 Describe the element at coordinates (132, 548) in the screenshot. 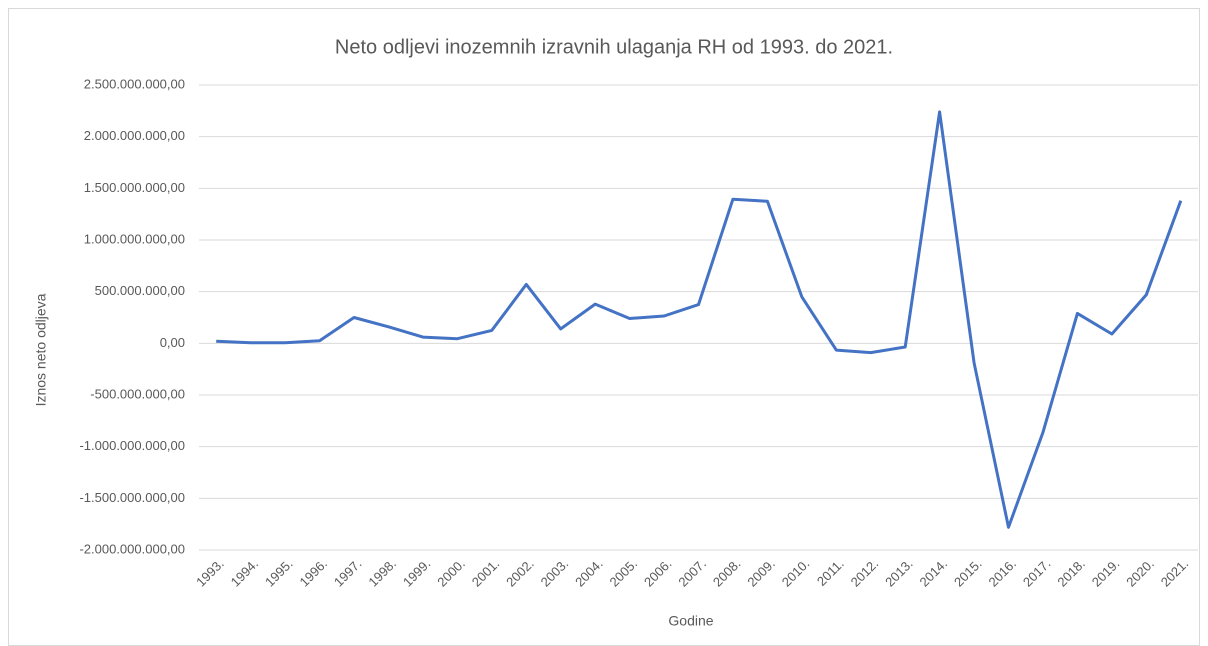

I see `y-tick-label: -2.000.000.000,00` at that location.